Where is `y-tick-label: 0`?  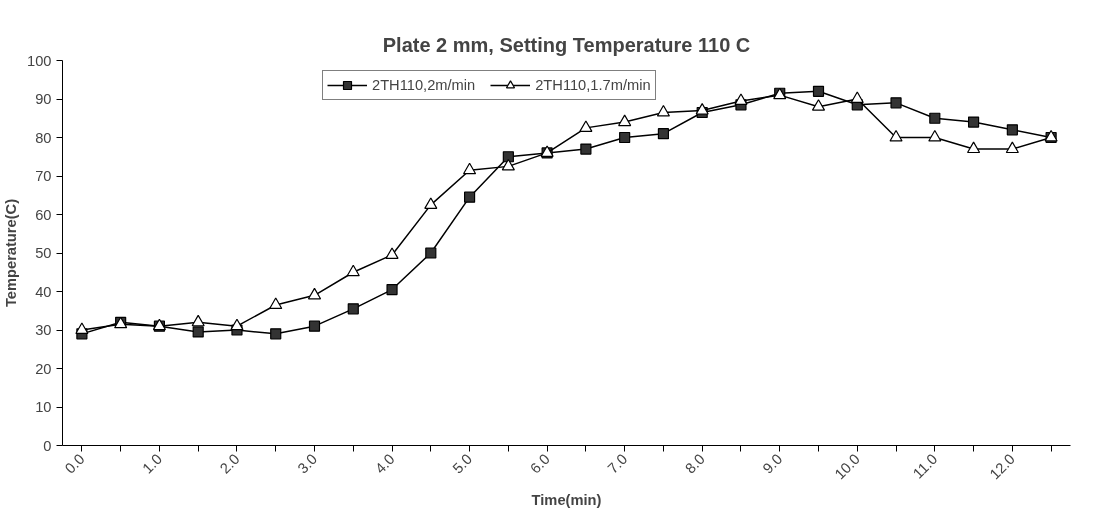 y-tick-label: 0 is located at coordinates (47, 445).